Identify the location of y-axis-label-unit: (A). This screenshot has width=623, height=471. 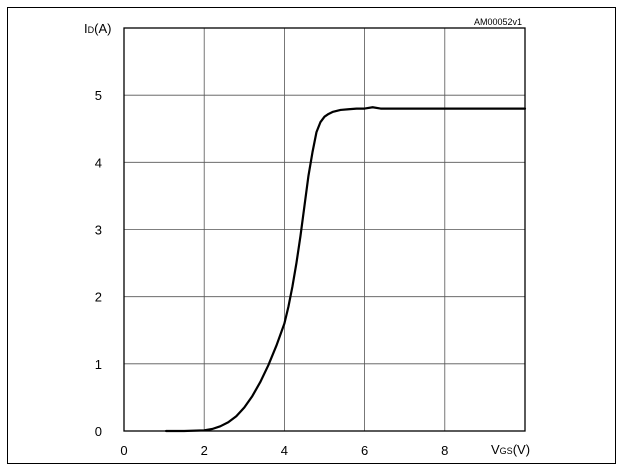
(102, 28).